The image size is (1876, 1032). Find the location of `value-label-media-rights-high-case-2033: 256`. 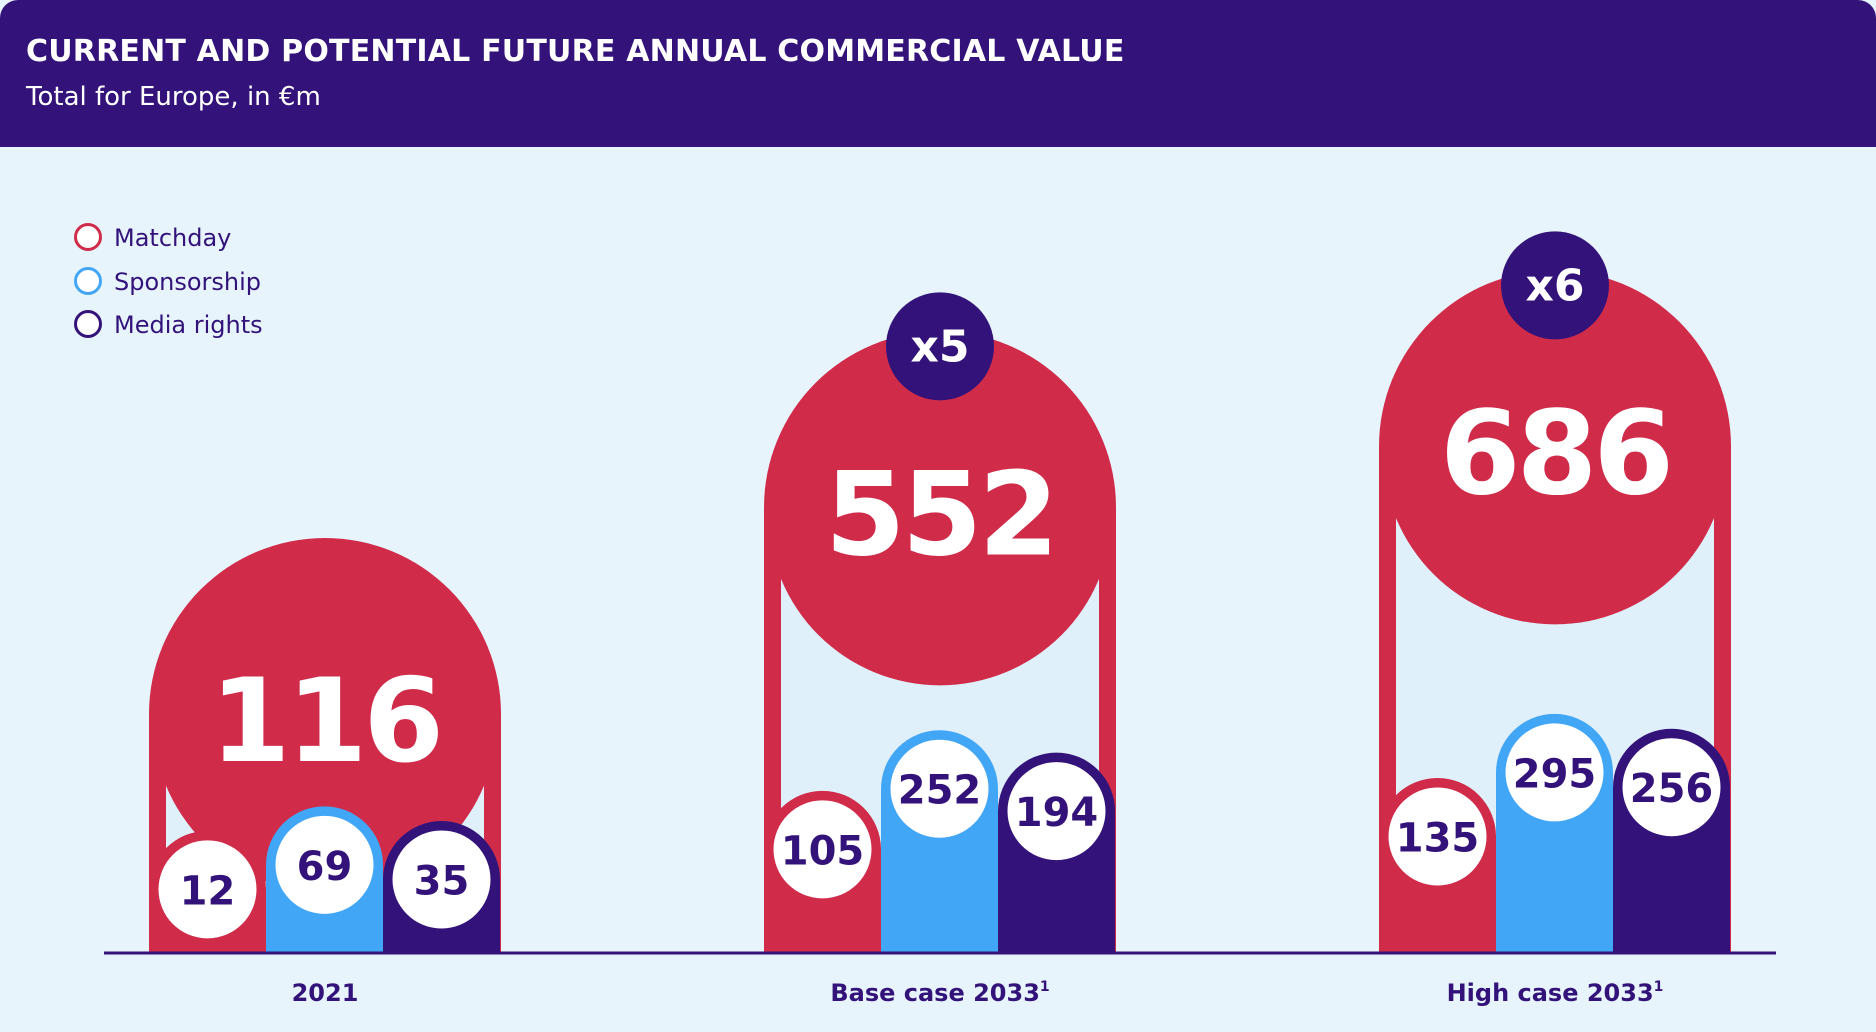

value-label-media-rights-high-case-2033: 256 is located at coordinates (1672, 789).